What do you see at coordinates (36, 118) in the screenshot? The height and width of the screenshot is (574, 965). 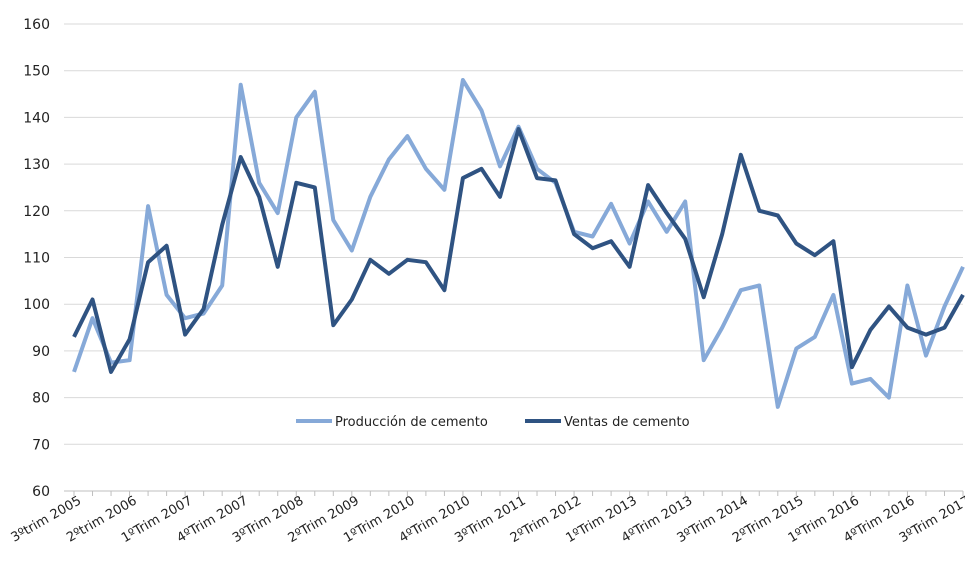 I see `y-tick-label: 140` at bounding box center [36, 118].